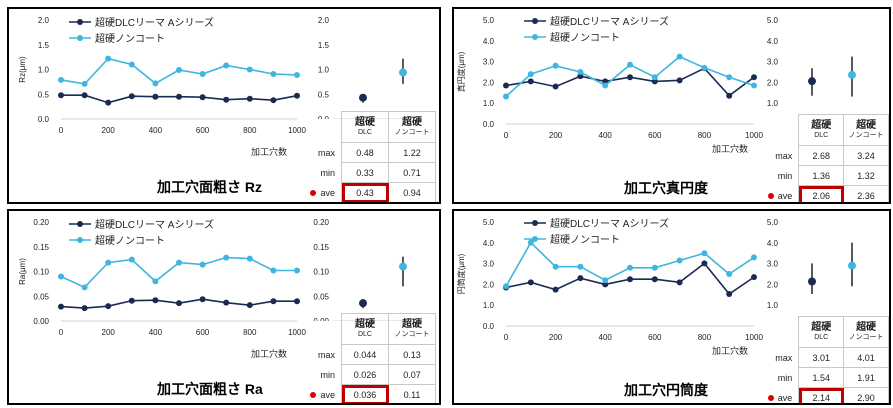  What do you see at coordinates (412, 354) in the screenshot?
I see `cell-noncoat-max: 0.13` at bounding box center [412, 354].